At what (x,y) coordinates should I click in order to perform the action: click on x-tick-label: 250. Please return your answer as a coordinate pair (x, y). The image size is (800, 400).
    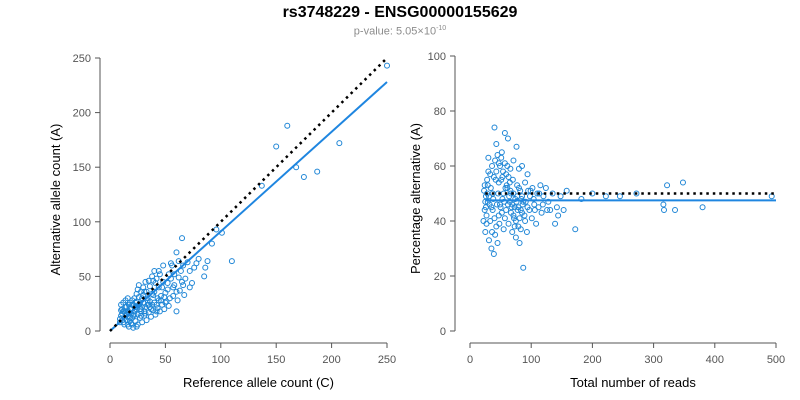
    Looking at the image, I should click on (387, 360).